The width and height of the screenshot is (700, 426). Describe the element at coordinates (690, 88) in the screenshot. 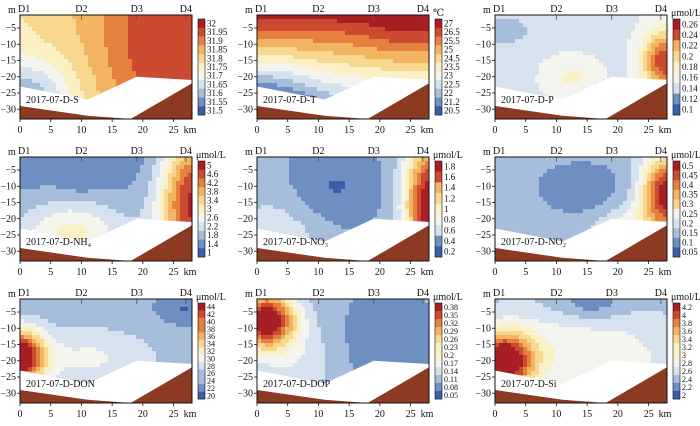

I see `colorbar-tick-label: 0.14` at that location.